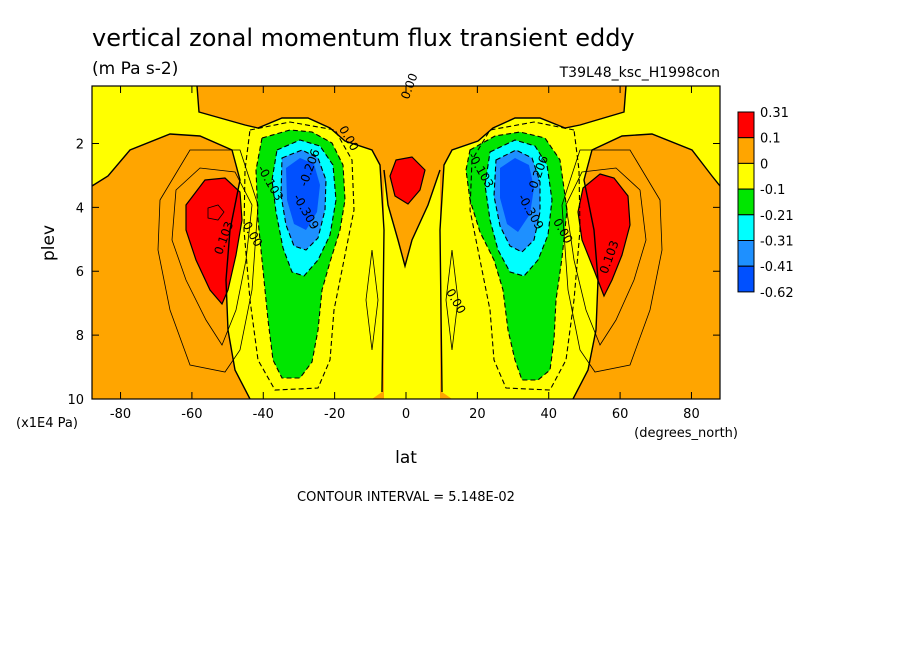  I want to click on contour-zero-right, so click(646, 266).